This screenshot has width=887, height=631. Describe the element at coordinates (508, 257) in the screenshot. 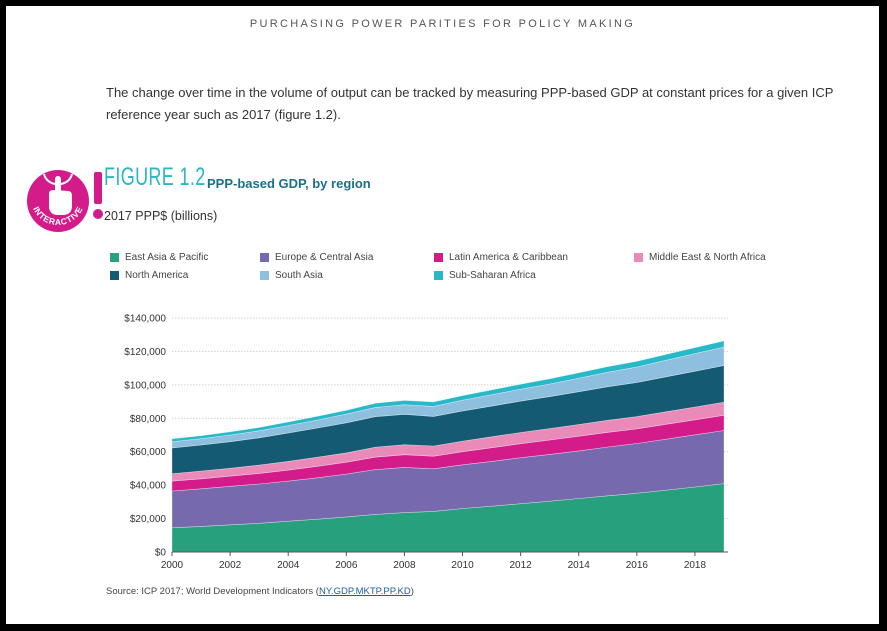

I see `legend-label: Latin America & Caribbean` at that location.